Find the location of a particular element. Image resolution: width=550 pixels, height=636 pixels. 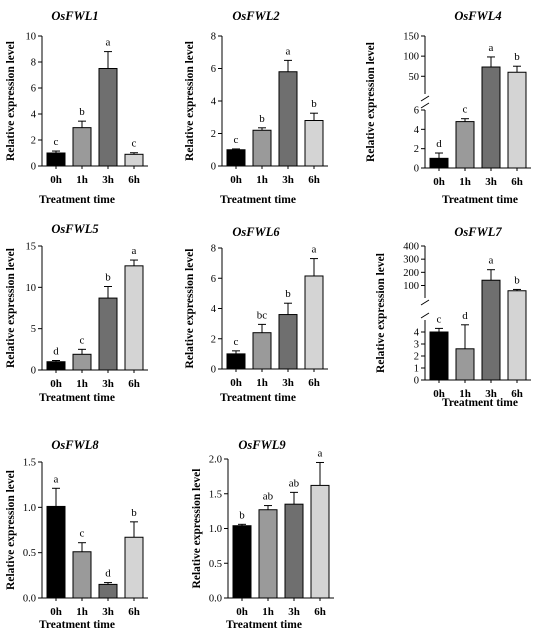

y-tick-label: 5 is located at coordinates (33, 329).